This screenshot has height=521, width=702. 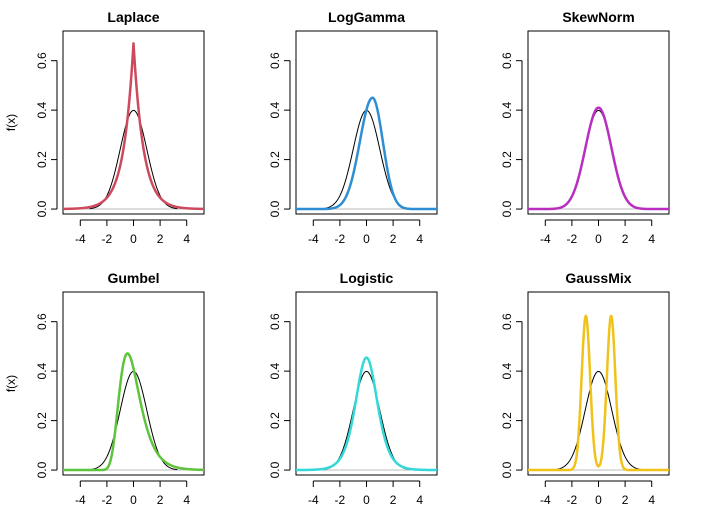 What do you see at coordinates (598, 17) in the screenshot?
I see `panel-title: SkewNorm` at bounding box center [598, 17].